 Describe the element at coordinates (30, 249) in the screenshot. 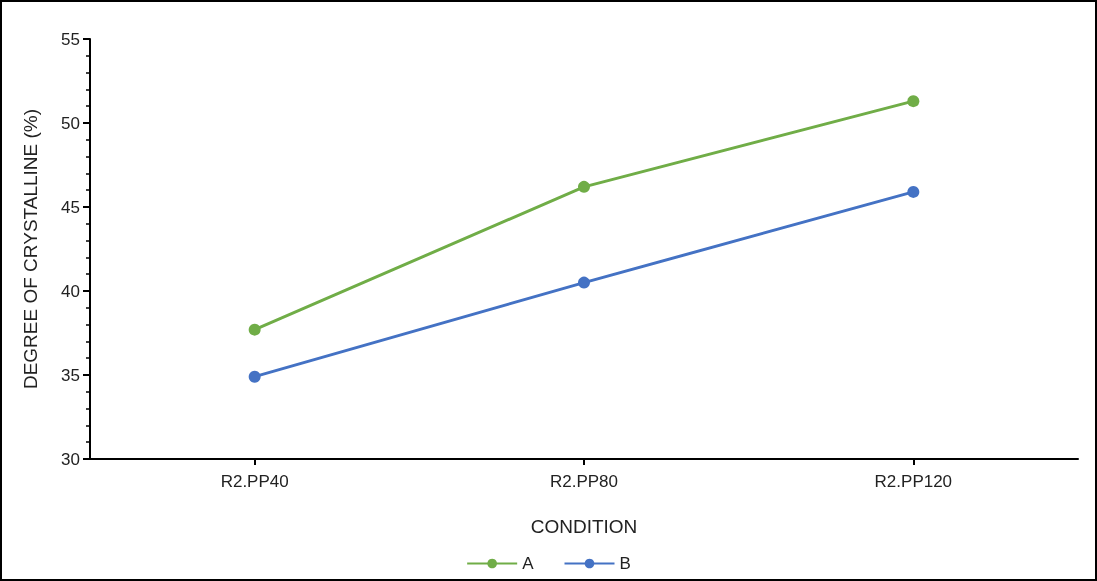

I see `y-axis-title: DEGREE OF CRYSTALLINE (%)` at that location.